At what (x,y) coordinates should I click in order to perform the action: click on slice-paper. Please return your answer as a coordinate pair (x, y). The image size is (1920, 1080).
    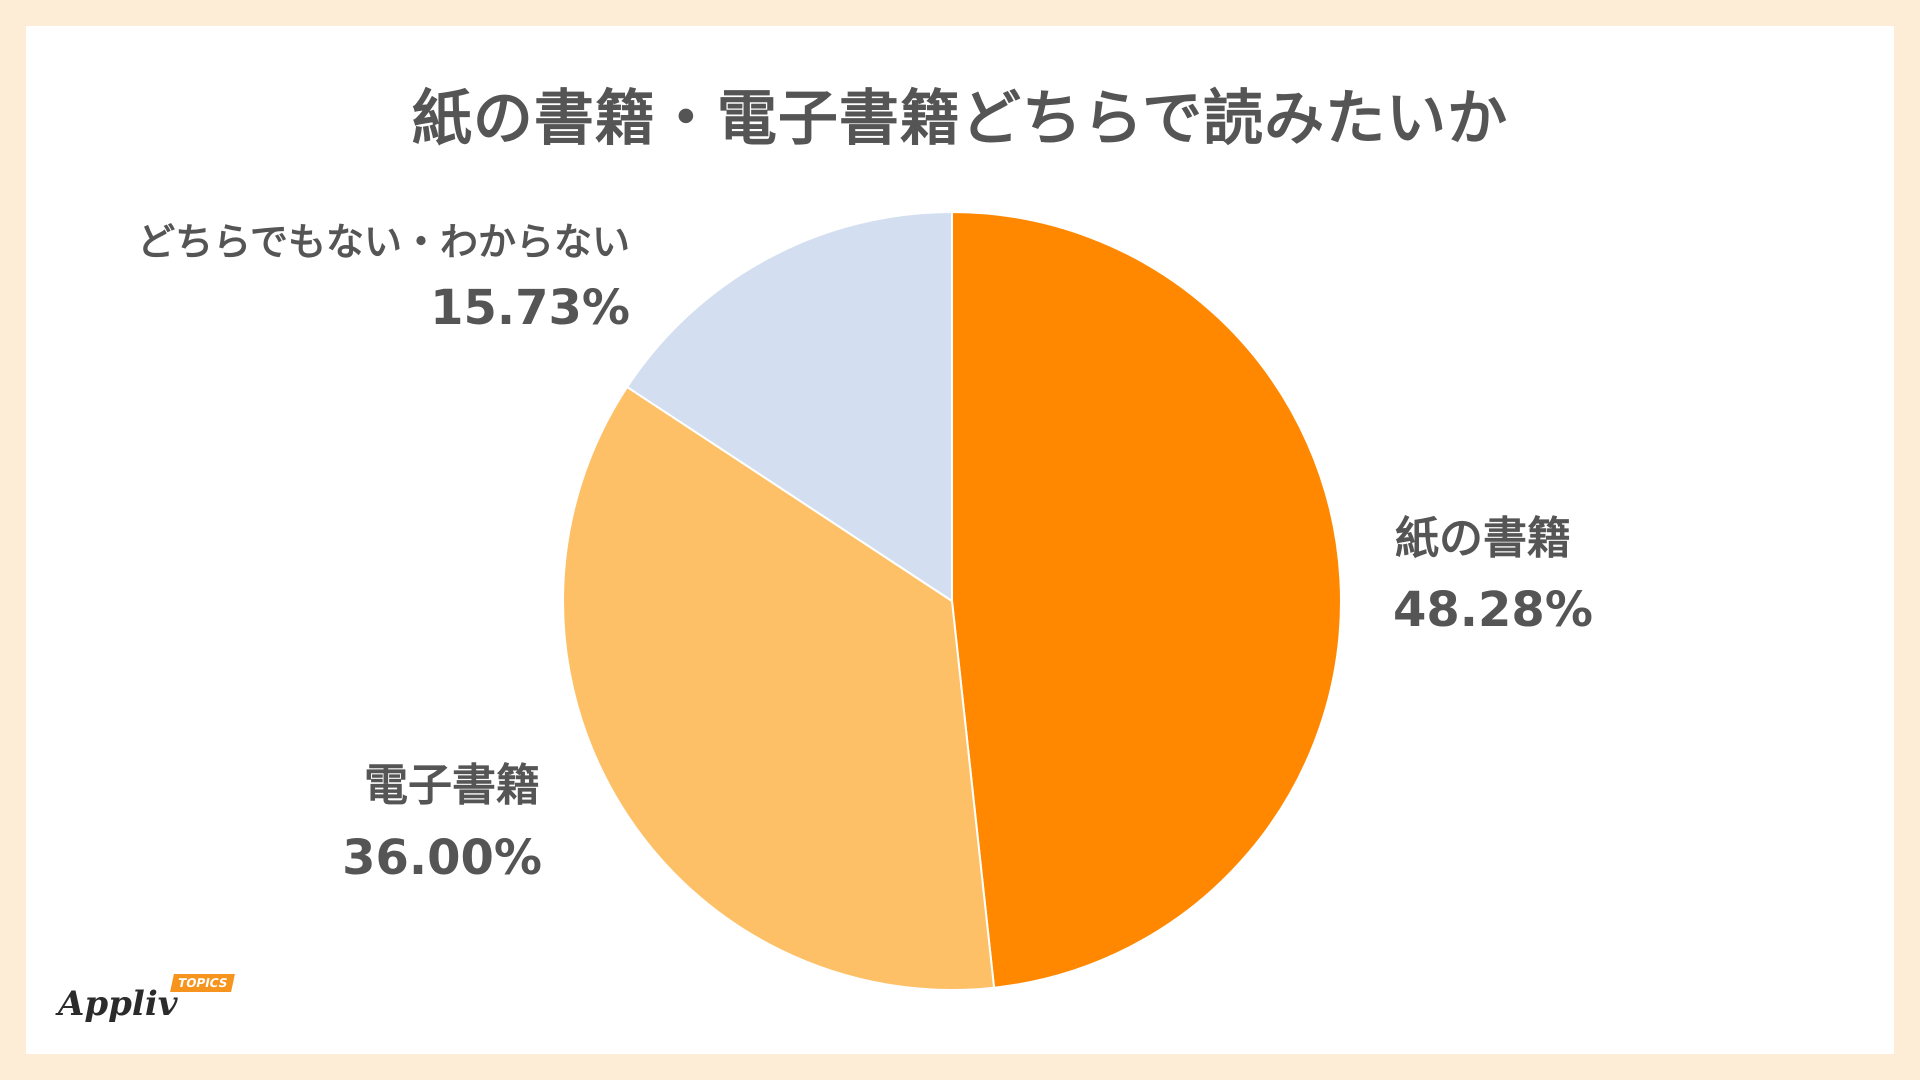
    Looking at the image, I should click on (1146, 599).